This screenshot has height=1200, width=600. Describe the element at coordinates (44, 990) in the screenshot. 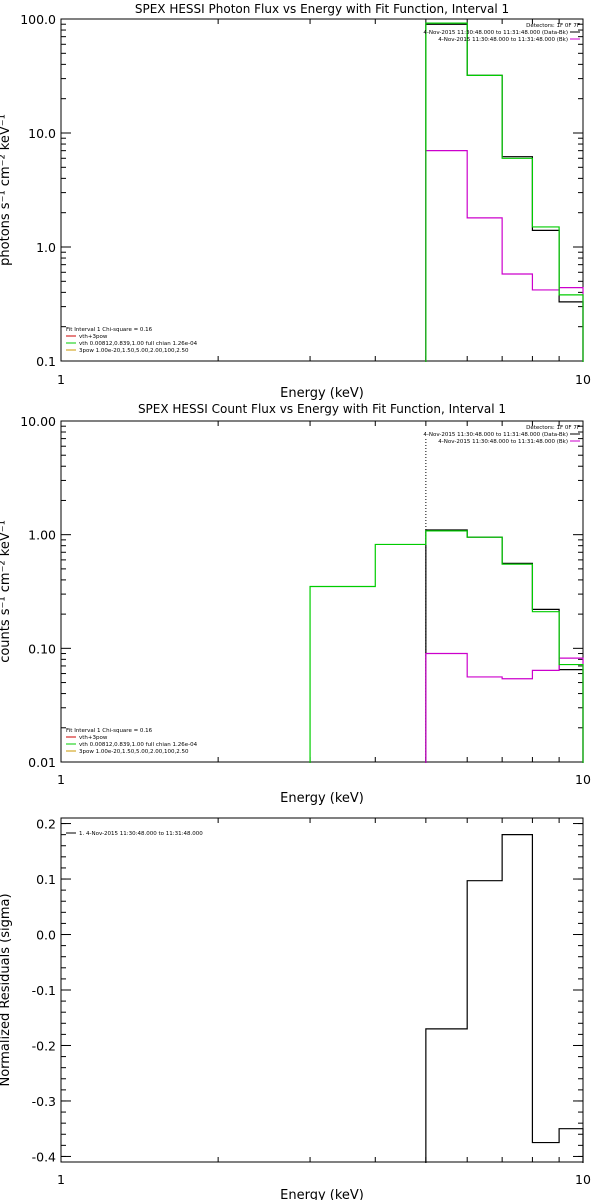

I see `y-tick-label: -0.1` at that location.